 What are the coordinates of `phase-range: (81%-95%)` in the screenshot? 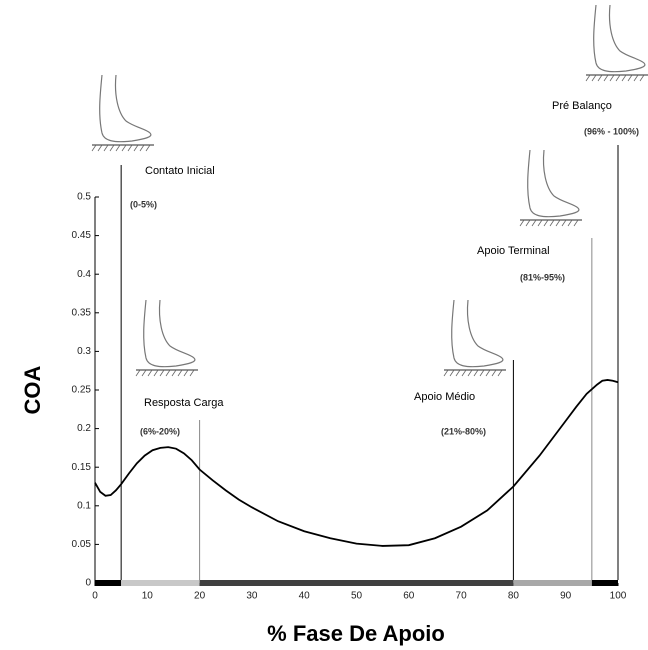 It's located at (542, 277).